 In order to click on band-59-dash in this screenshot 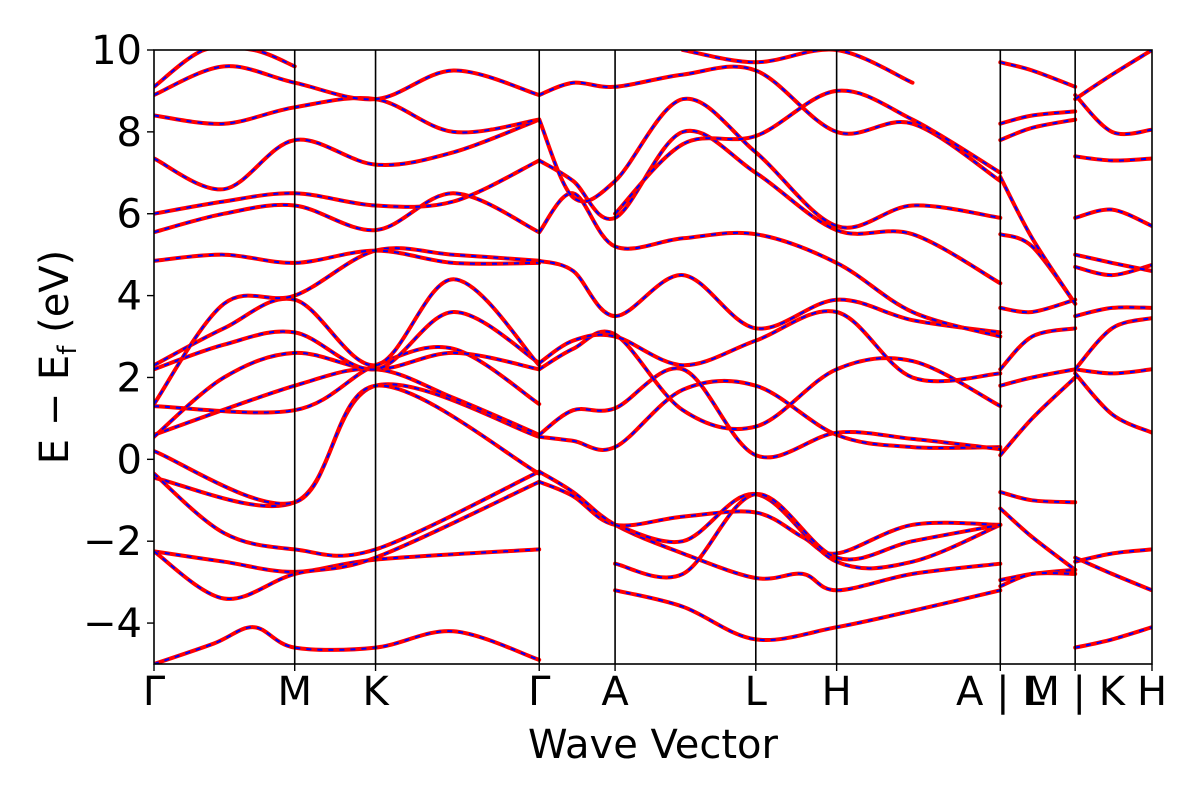, I will do `click(1113, 158)`.